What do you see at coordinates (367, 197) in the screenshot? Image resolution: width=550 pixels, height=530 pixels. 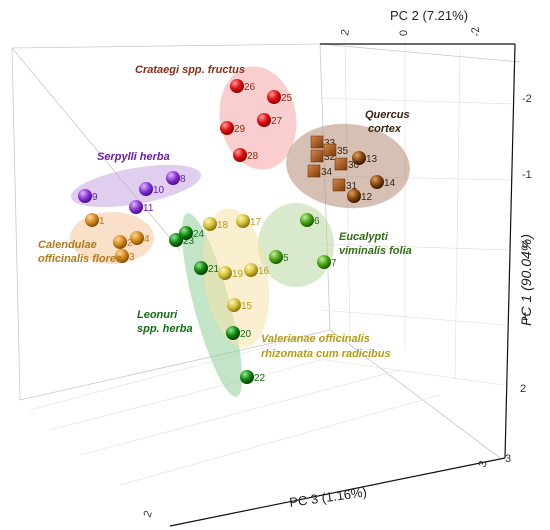 I see `data-point-label-12: 12` at bounding box center [367, 197].